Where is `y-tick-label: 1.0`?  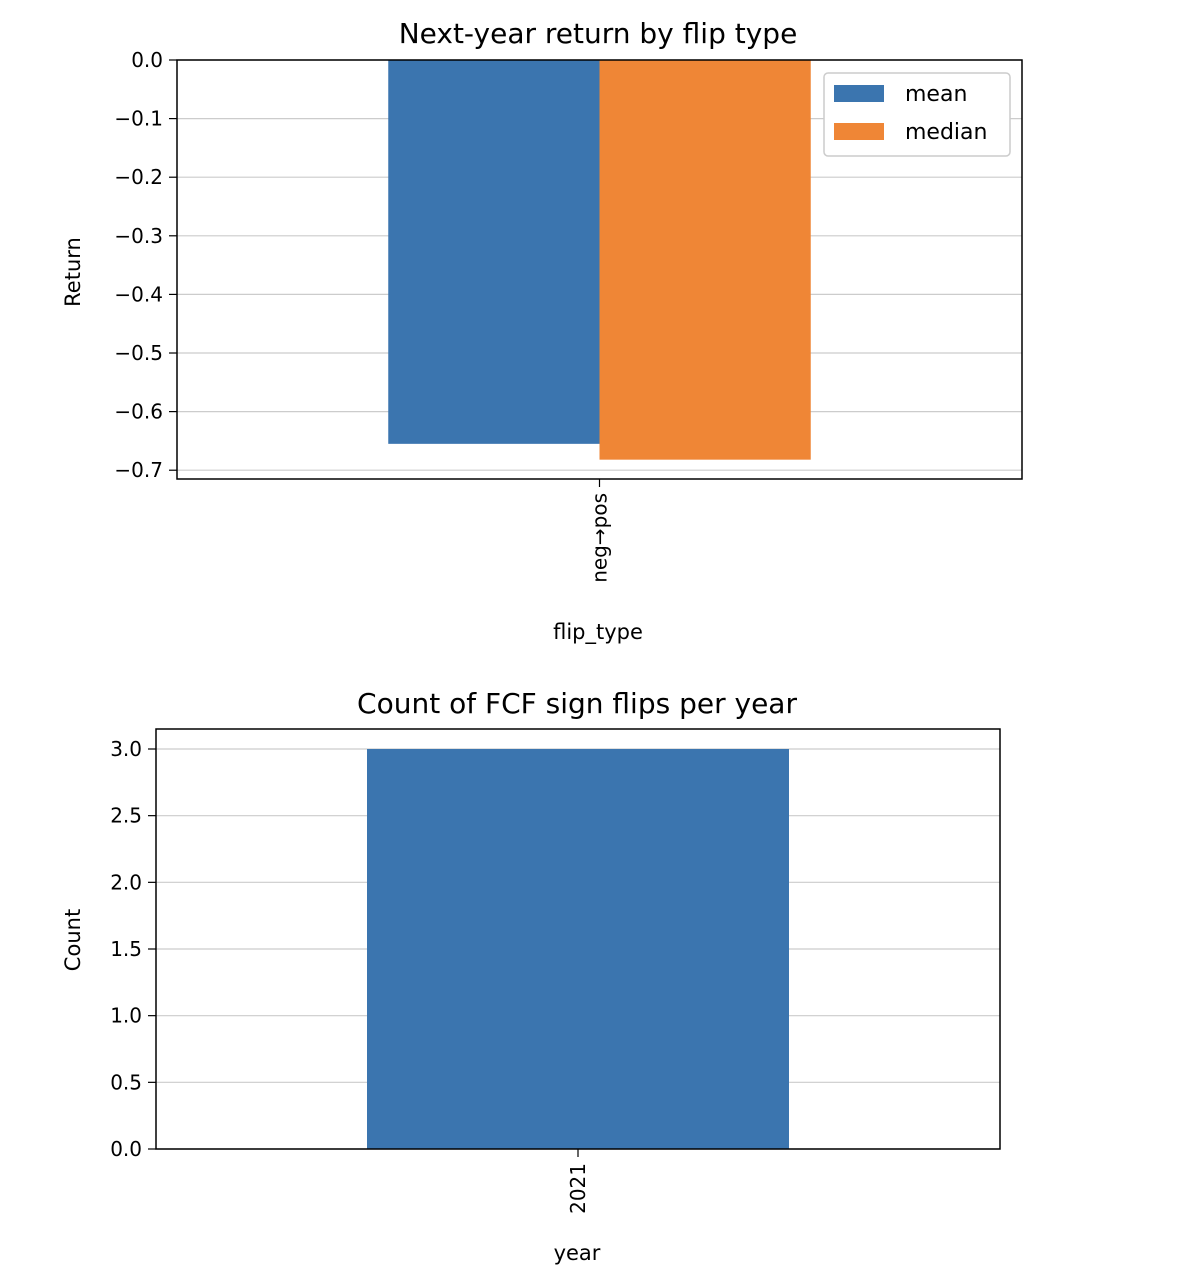
y-tick-label: 1.0 is located at coordinates (126, 1016).